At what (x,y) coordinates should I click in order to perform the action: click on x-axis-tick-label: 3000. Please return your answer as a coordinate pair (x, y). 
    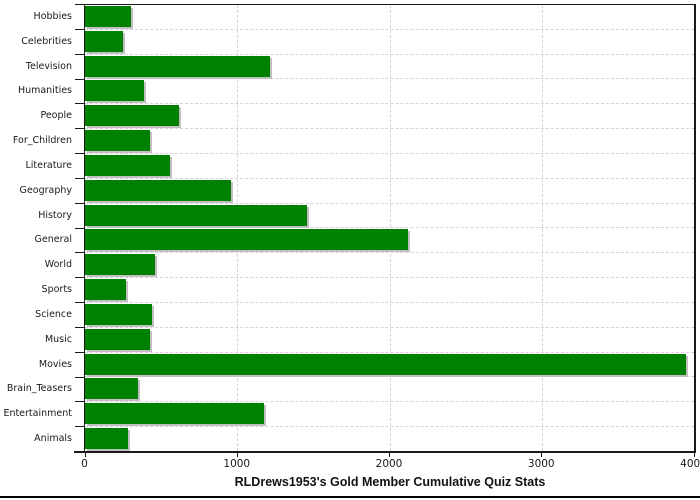
    Looking at the image, I should click on (541, 464).